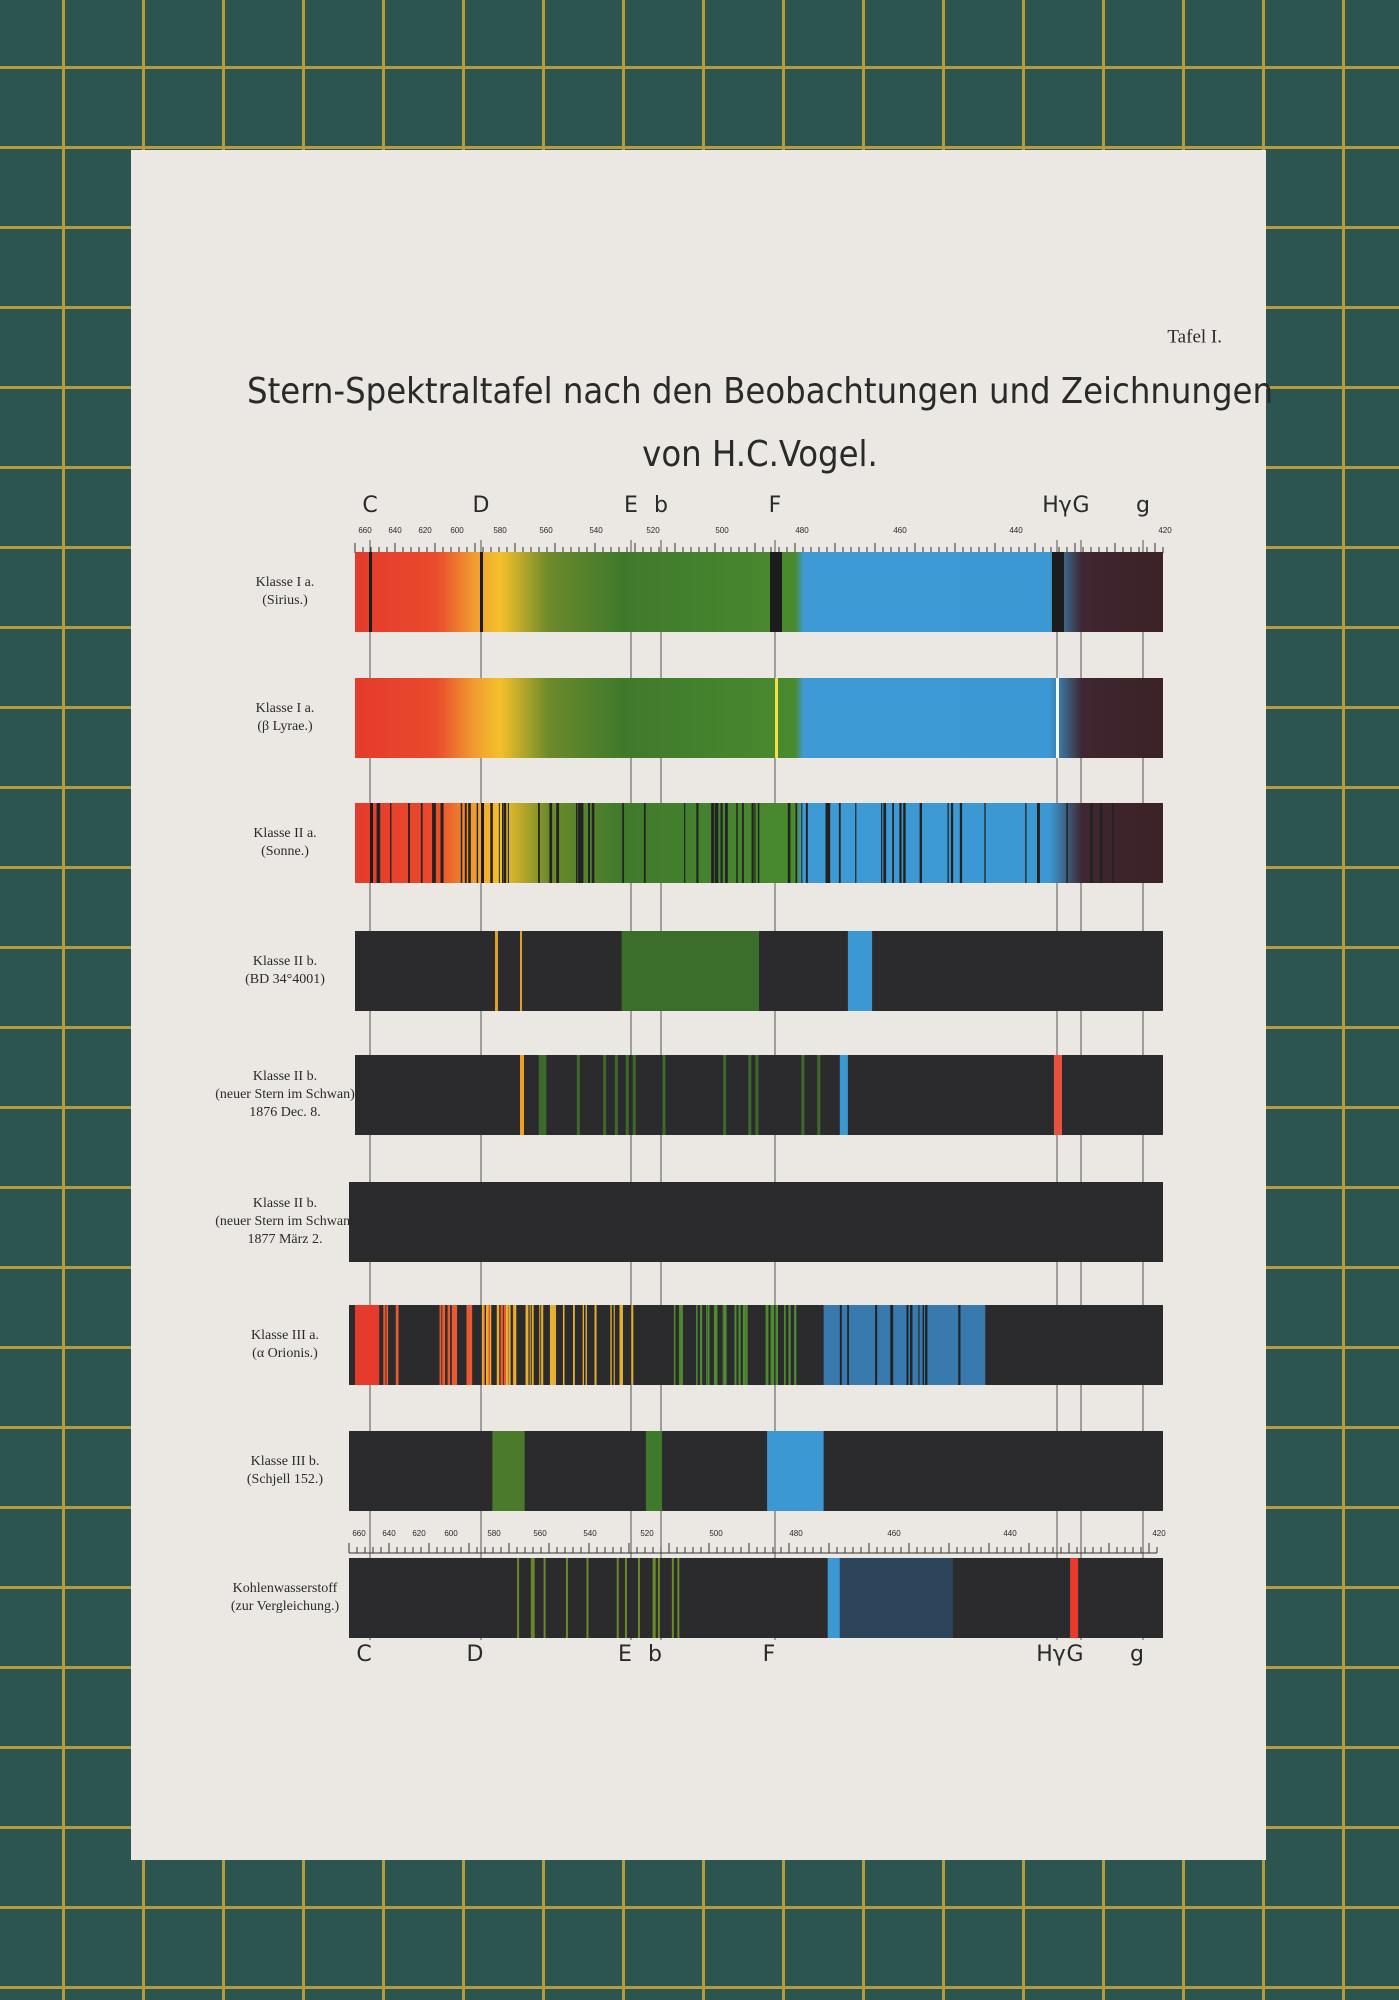 The image size is (1399, 2000). I want to click on line-letter: G, so click(1080, 505).